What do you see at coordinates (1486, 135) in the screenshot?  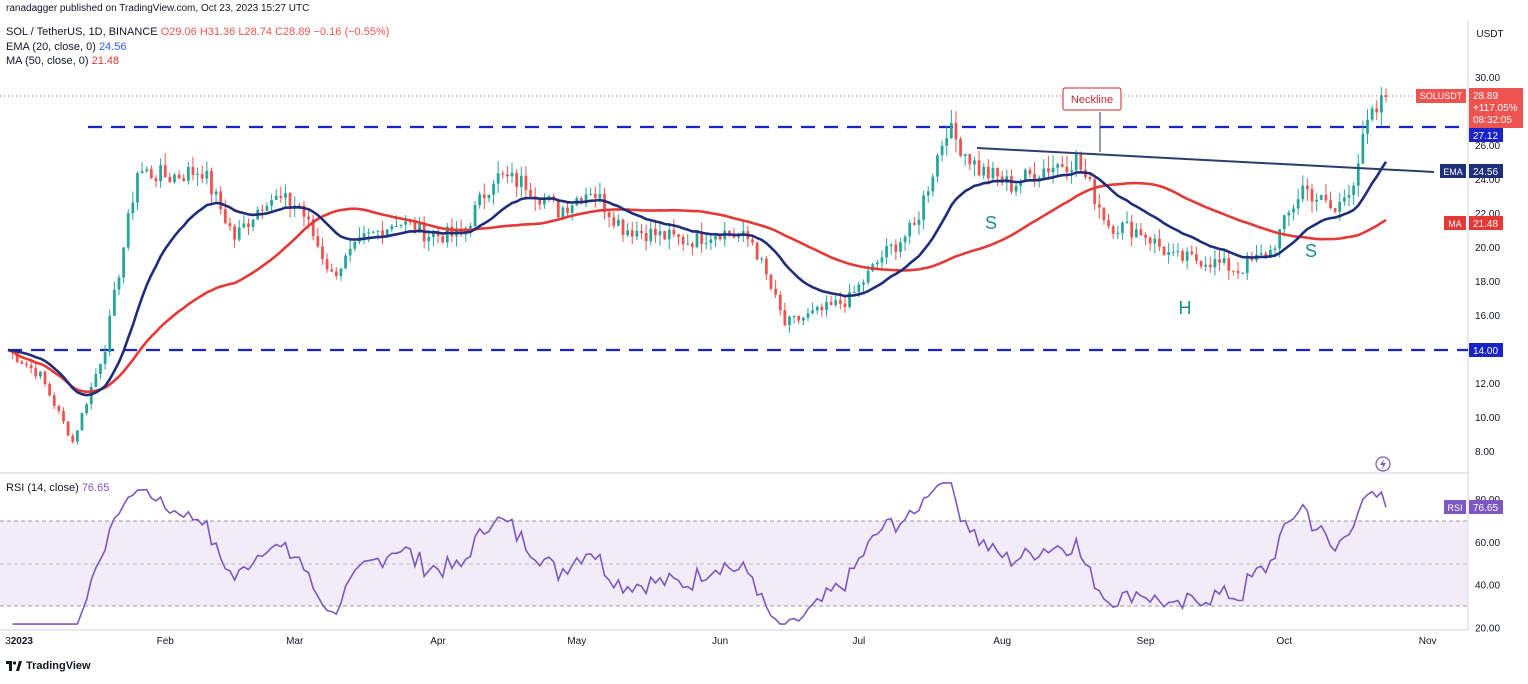 I see `resistance-price-tag: 27.12` at bounding box center [1486, 135].